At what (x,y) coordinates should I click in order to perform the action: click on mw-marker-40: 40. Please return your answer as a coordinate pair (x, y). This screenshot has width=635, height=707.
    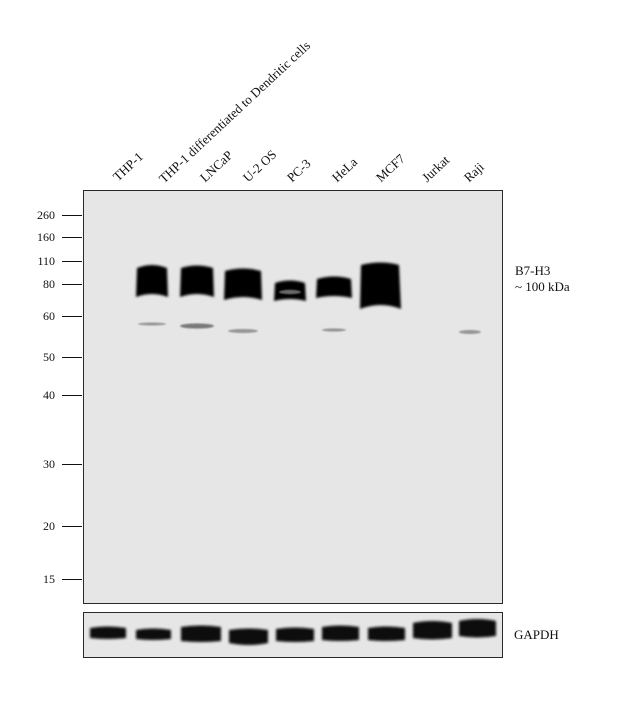
    Looking at the image, I should click on (49, 395).